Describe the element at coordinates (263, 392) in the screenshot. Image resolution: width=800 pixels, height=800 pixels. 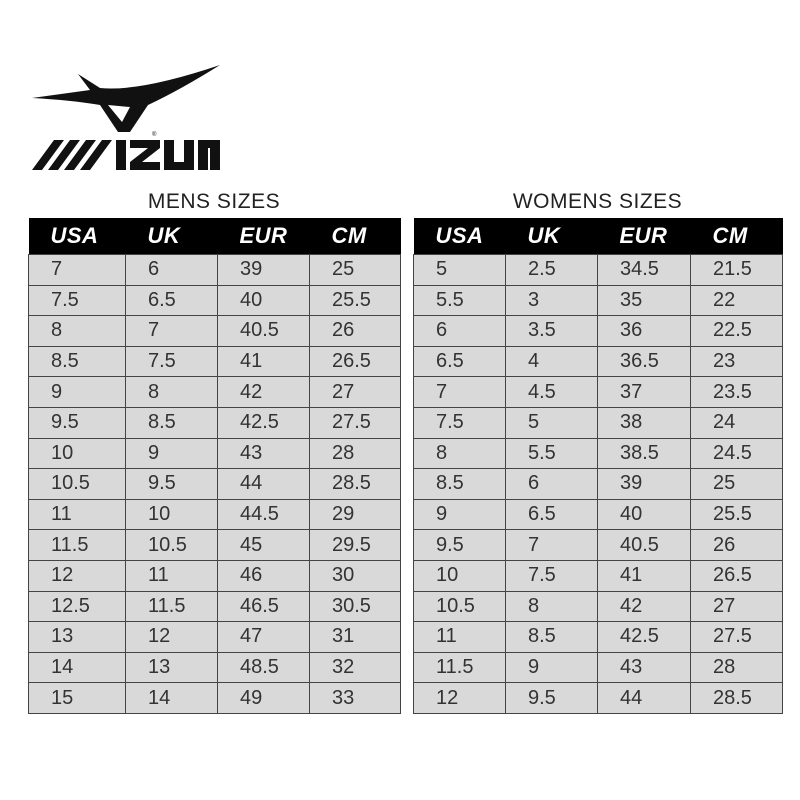
I see `cell-eur: 42` at that location.